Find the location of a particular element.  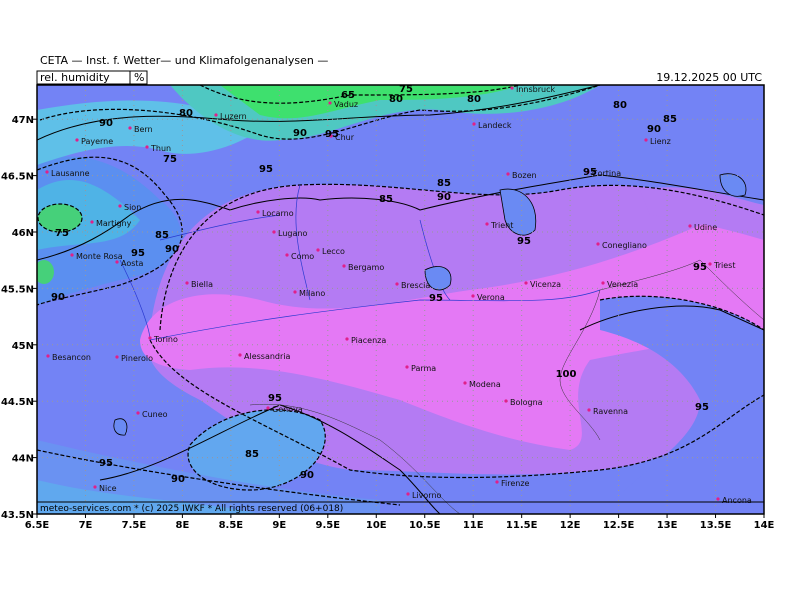

y-tick-label: 45N is located at coordinates (23, 346).